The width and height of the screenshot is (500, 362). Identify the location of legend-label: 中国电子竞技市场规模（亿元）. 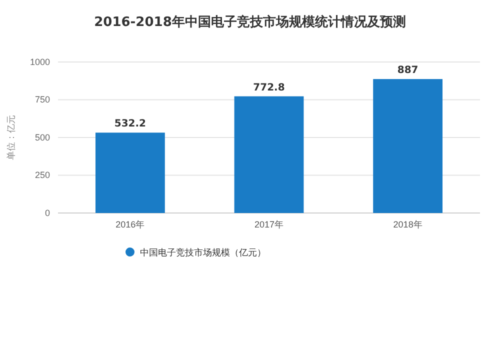
(203, 253).